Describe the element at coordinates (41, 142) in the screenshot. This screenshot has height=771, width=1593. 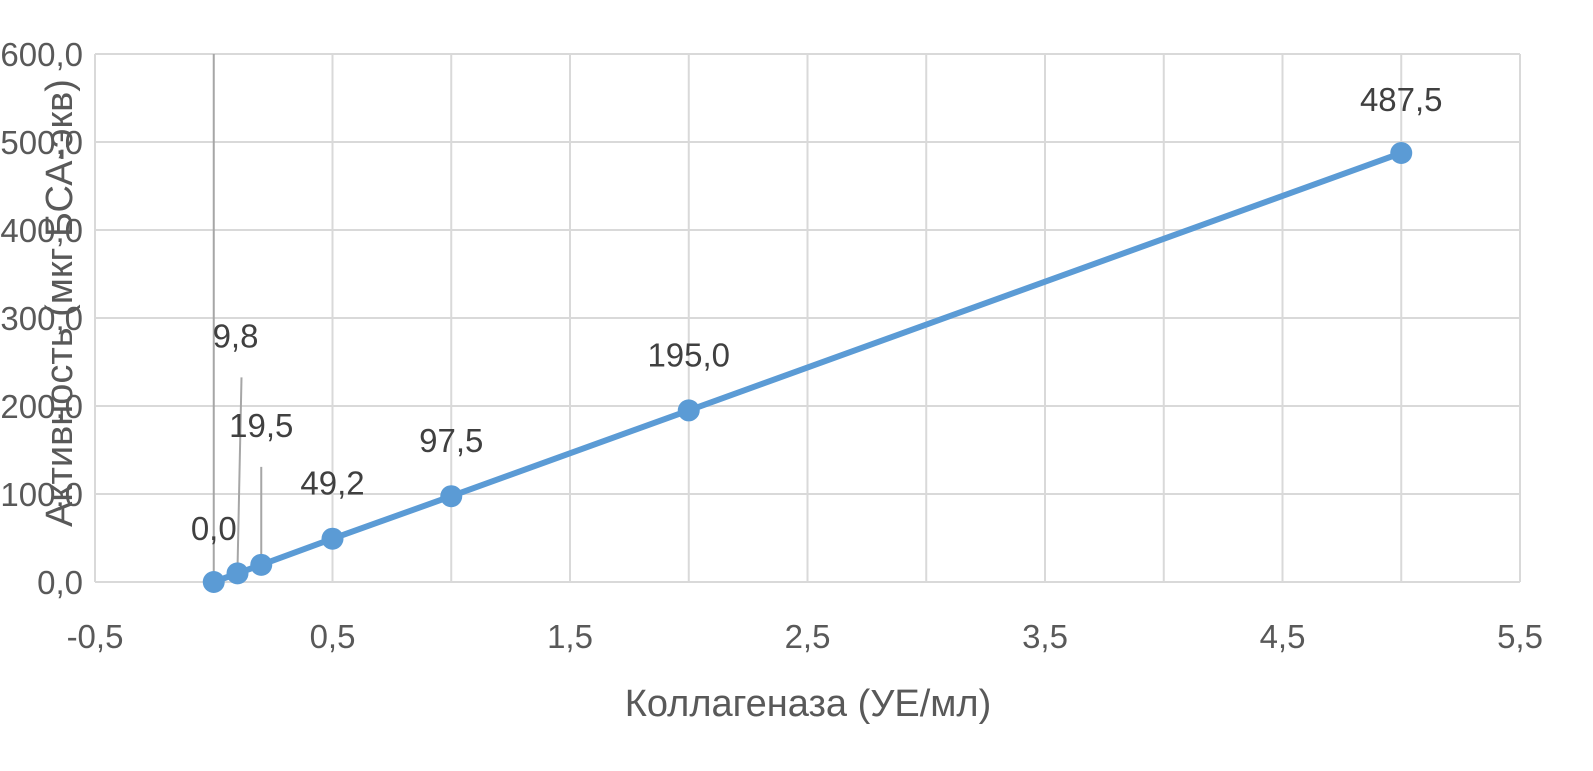
I see `y-tick-label: 500,0` at that location.